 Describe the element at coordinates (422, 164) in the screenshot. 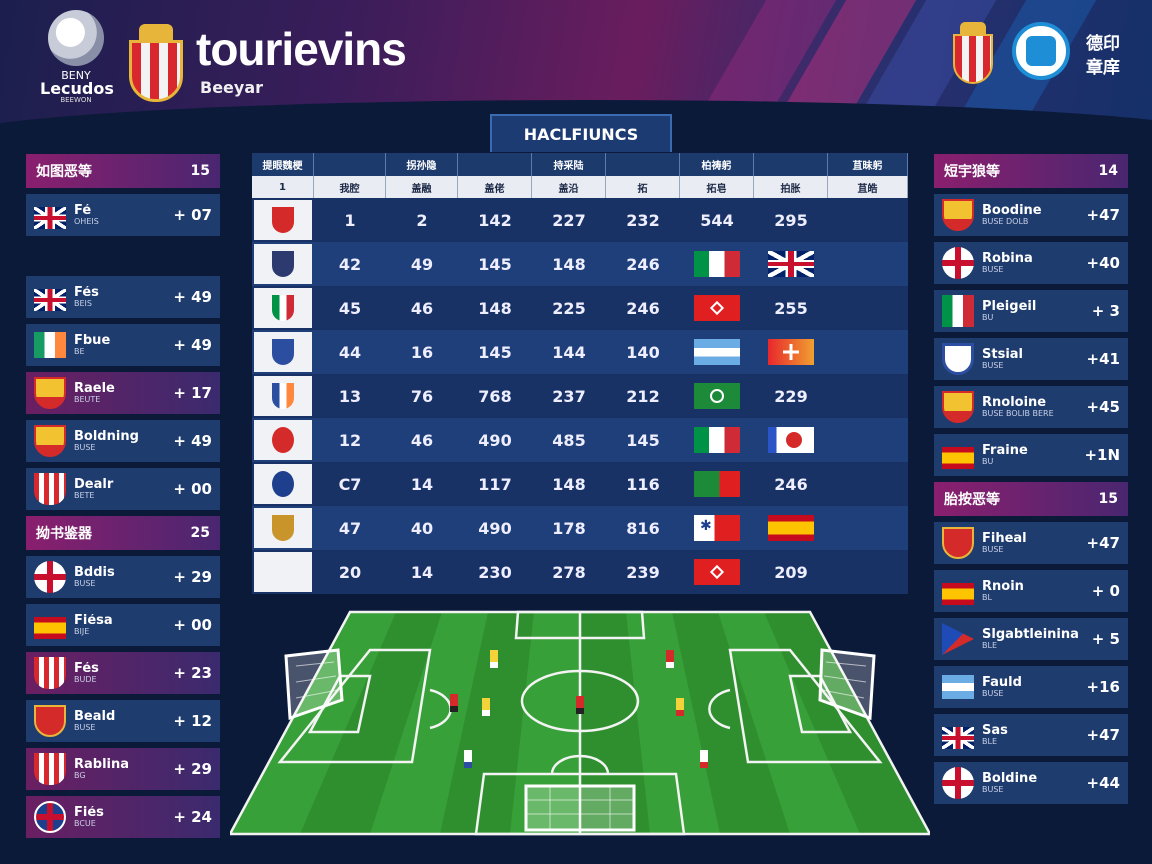

I see `table-header-cell: 拐孙隐` at that location.